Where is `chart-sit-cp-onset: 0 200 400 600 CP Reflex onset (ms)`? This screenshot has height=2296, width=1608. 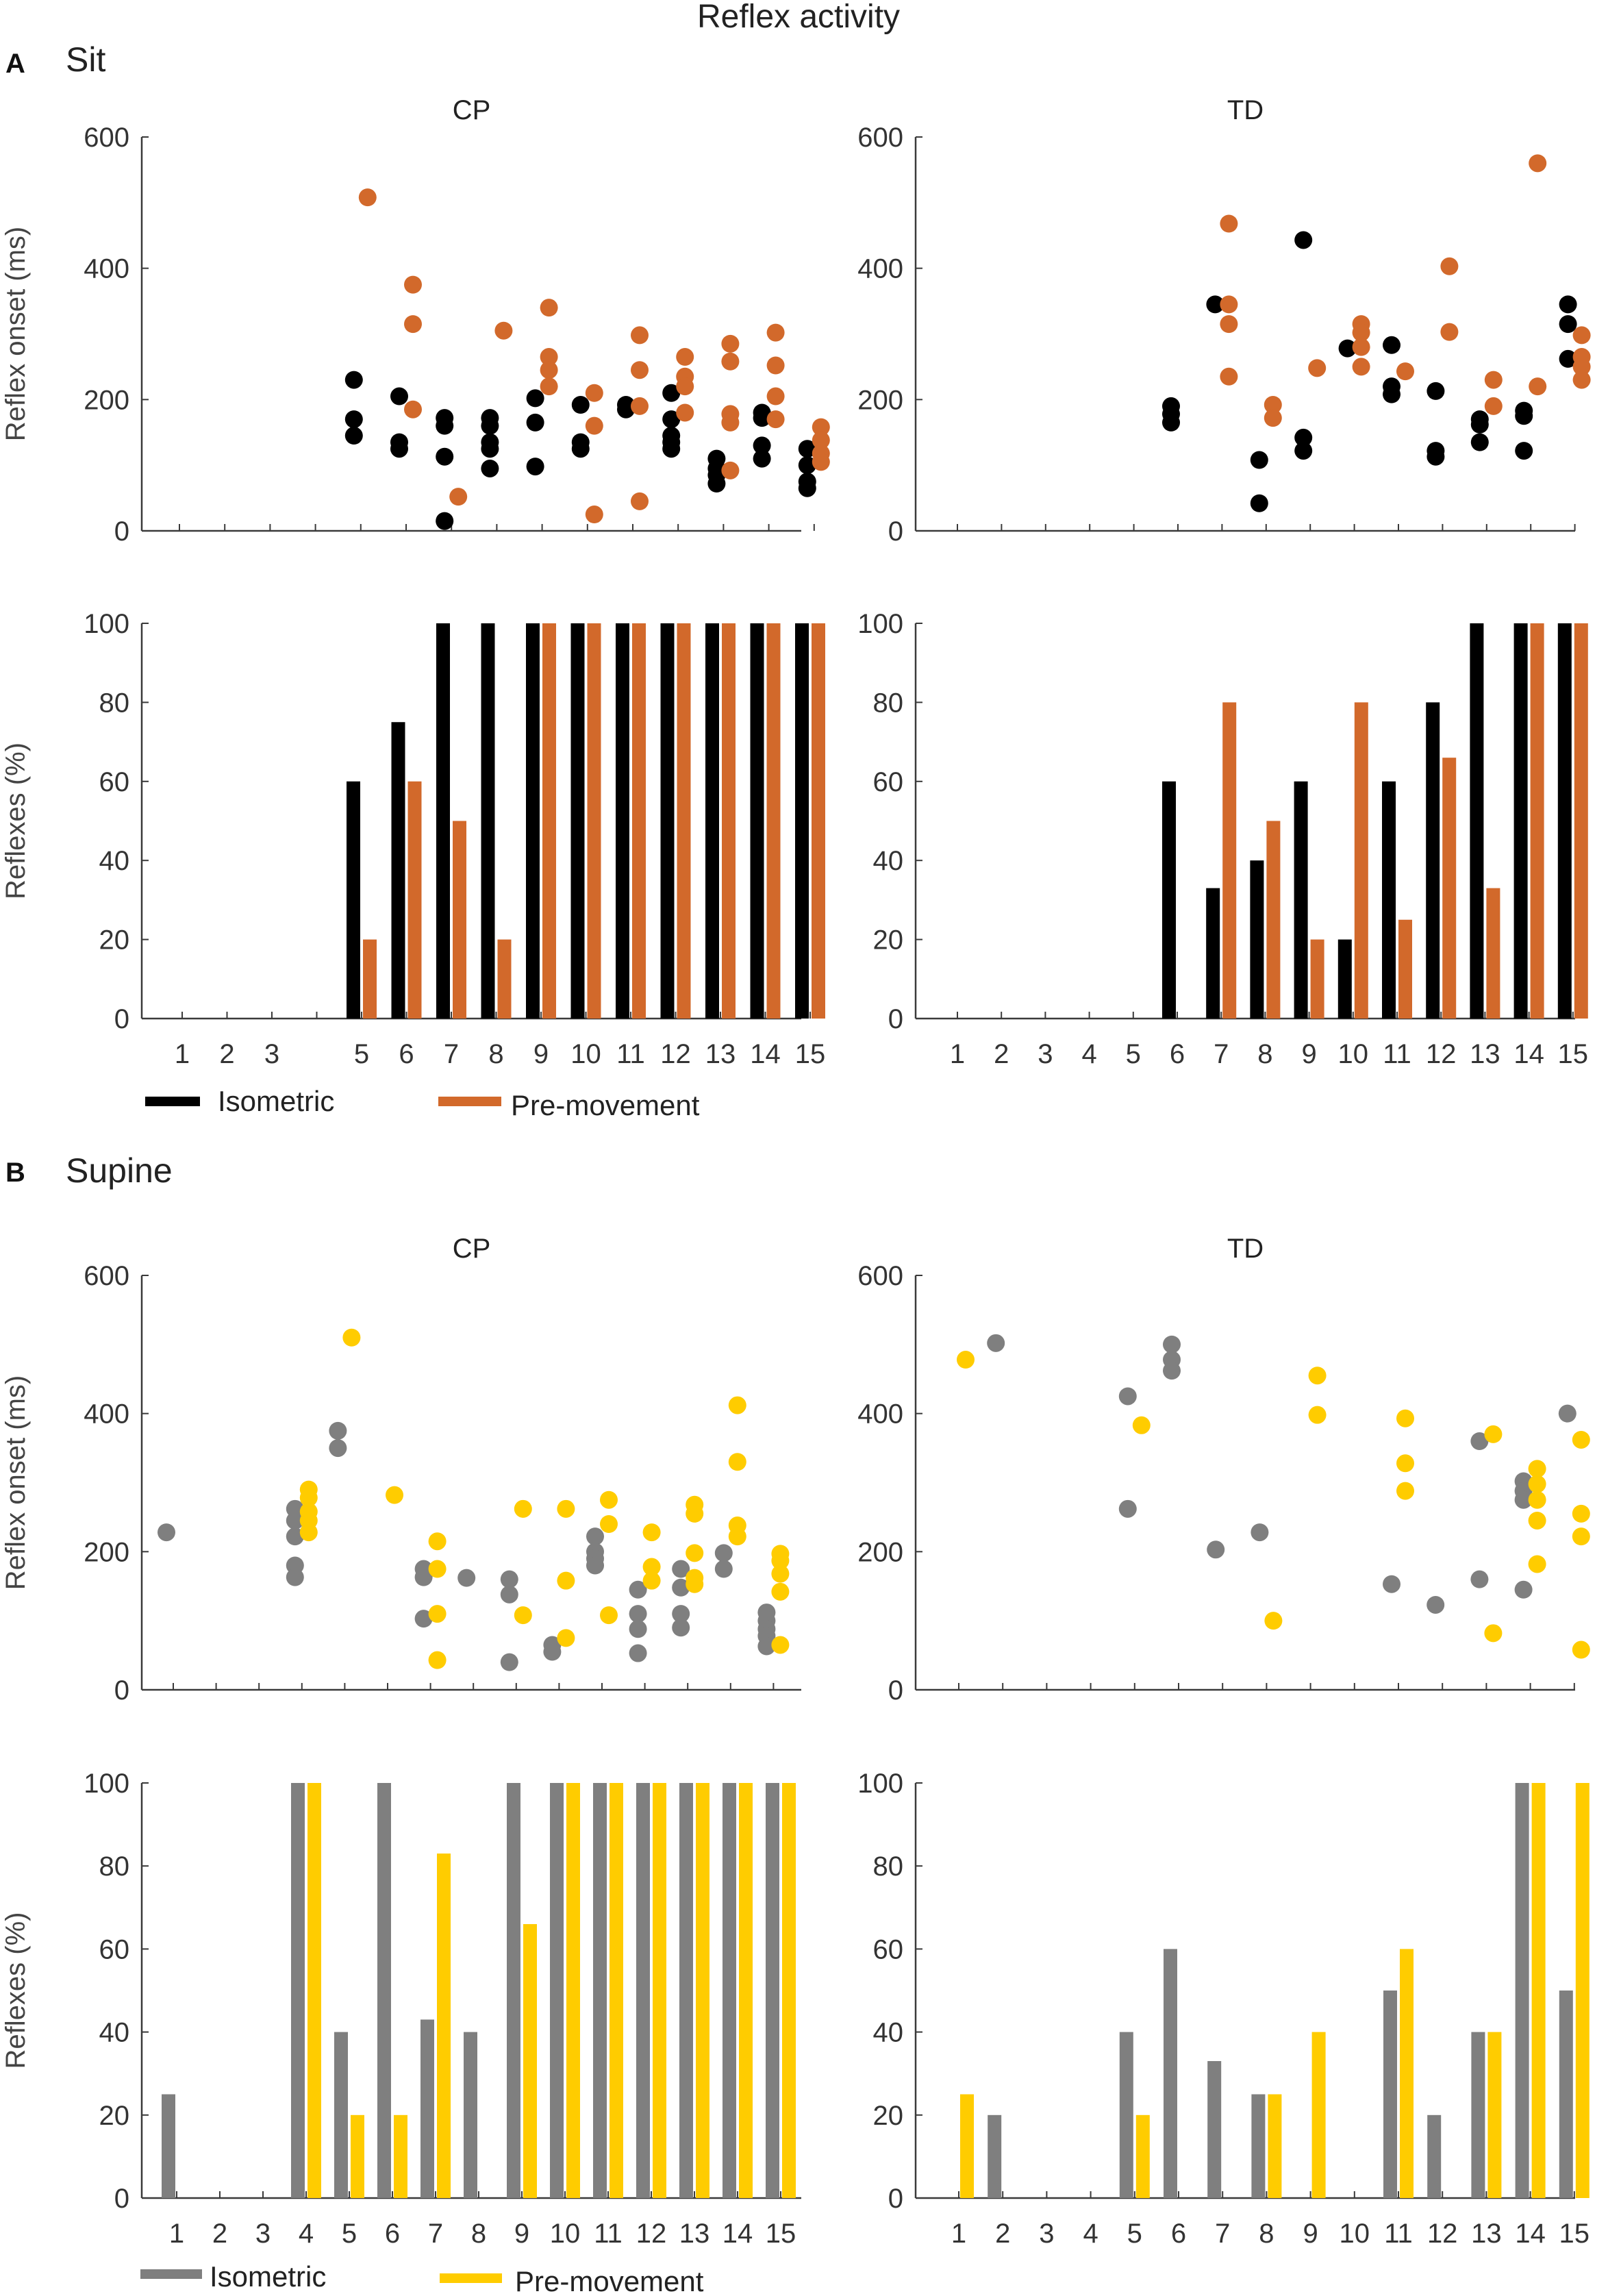 chart-sit-cp-onset: 0 200 400 600 CP Reflex onset (ms) is located at coordinates (415, 321).